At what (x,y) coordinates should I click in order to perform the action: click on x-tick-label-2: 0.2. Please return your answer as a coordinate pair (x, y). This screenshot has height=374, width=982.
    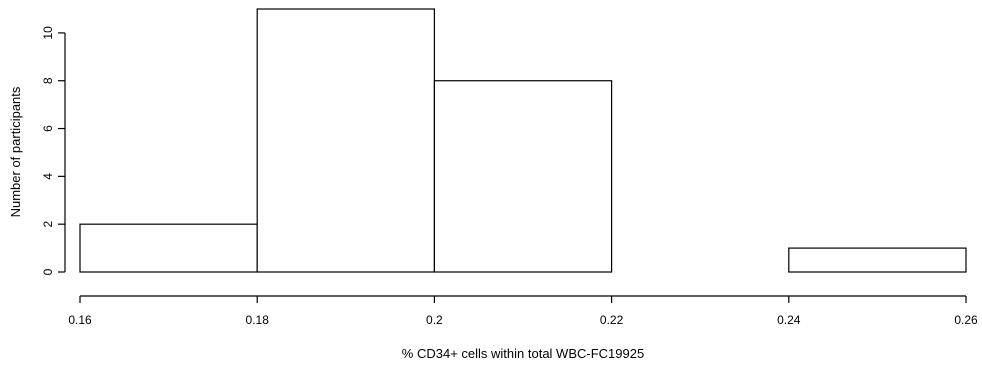
    Looking at the image, I should click on (434, 320).